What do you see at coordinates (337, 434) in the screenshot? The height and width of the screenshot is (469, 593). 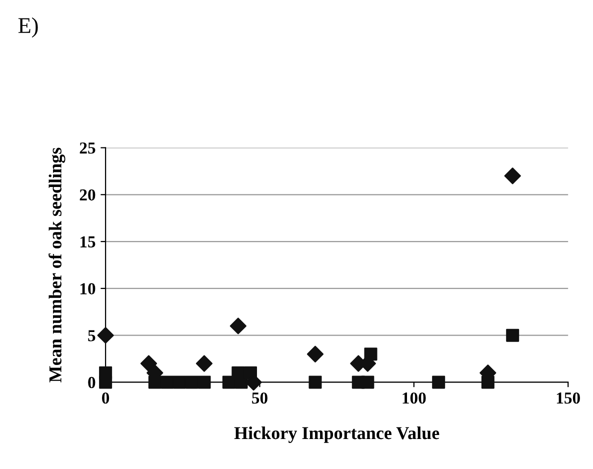 I see `x-axis-title: Hickory Importance Value` at bounding box center [337, 434].